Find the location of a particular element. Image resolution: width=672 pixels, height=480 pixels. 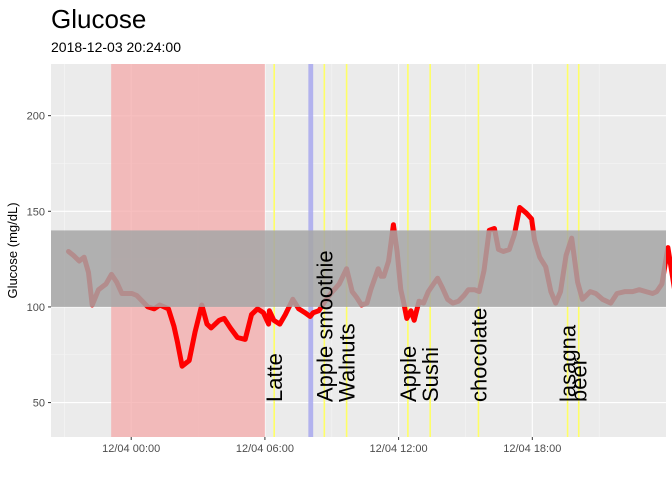

event-label: Latte is located at coordinates (274, 377).